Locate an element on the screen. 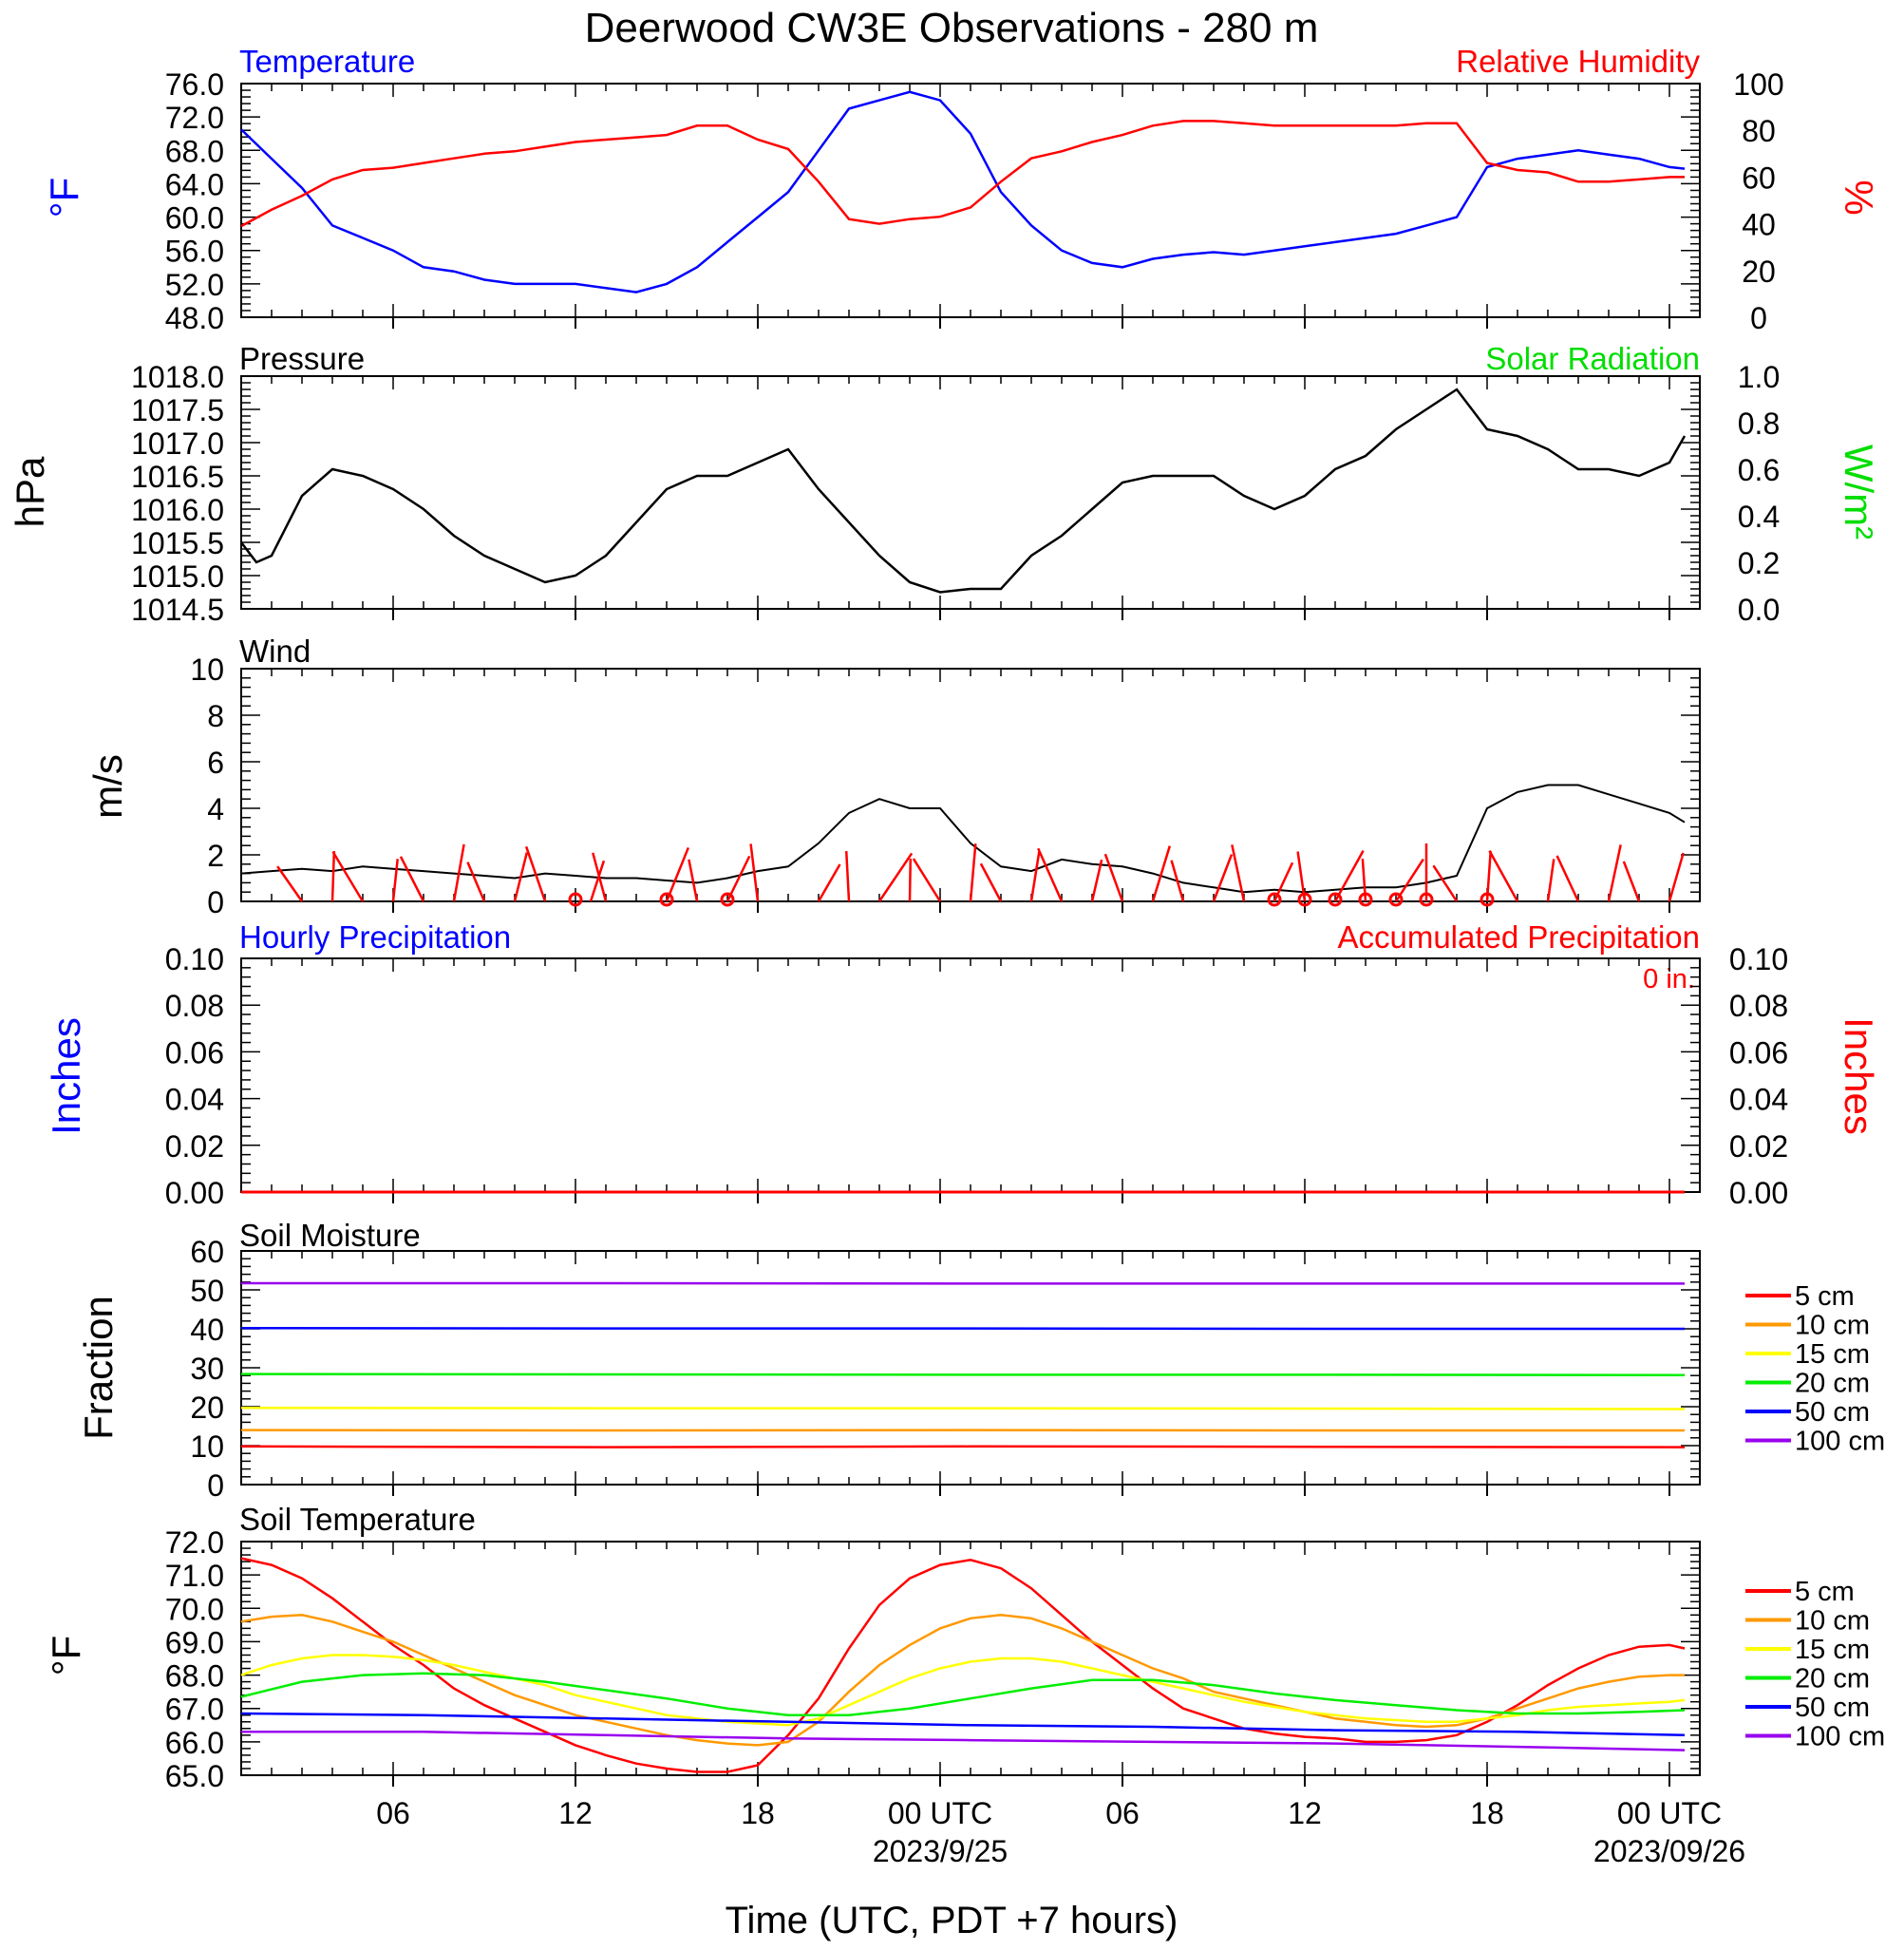 This screenshot has height=1950, width=1904. x-tick-date: 2023/09/26 is located at coordinates (1669, 1851).